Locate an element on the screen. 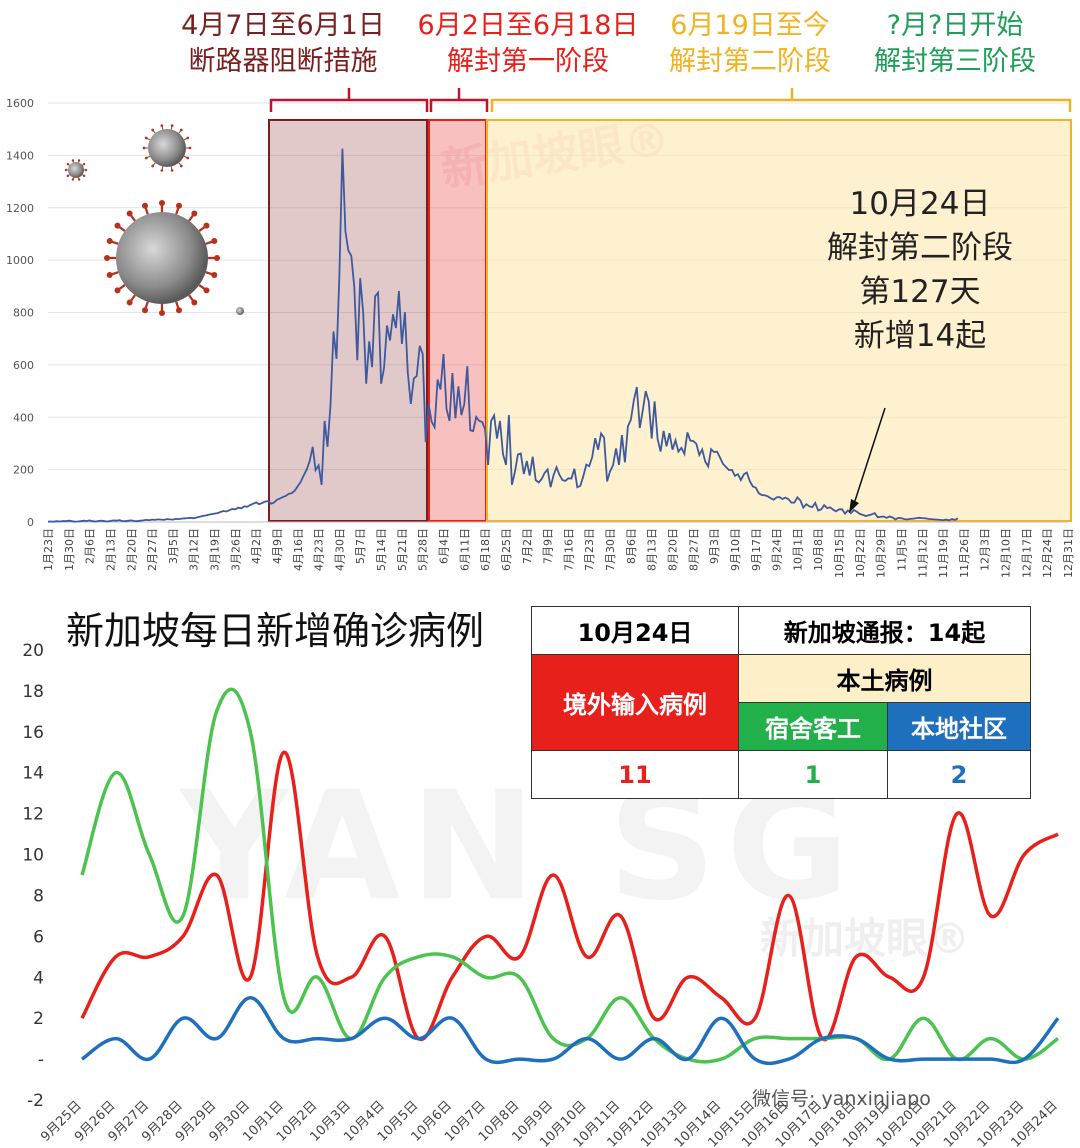 This screenshot has width=1080, height=1148. y-tick-label: 0 is located at coordinates (30, 522).